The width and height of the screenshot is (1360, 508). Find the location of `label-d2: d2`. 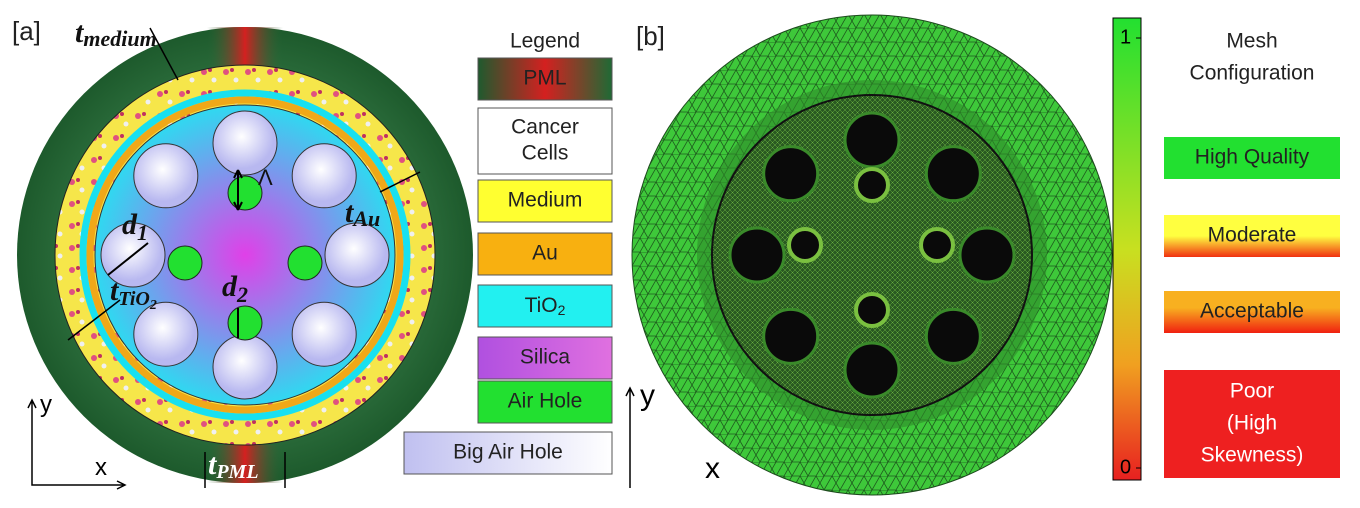

label-d2: d2 is located at coordinates (235, 288).